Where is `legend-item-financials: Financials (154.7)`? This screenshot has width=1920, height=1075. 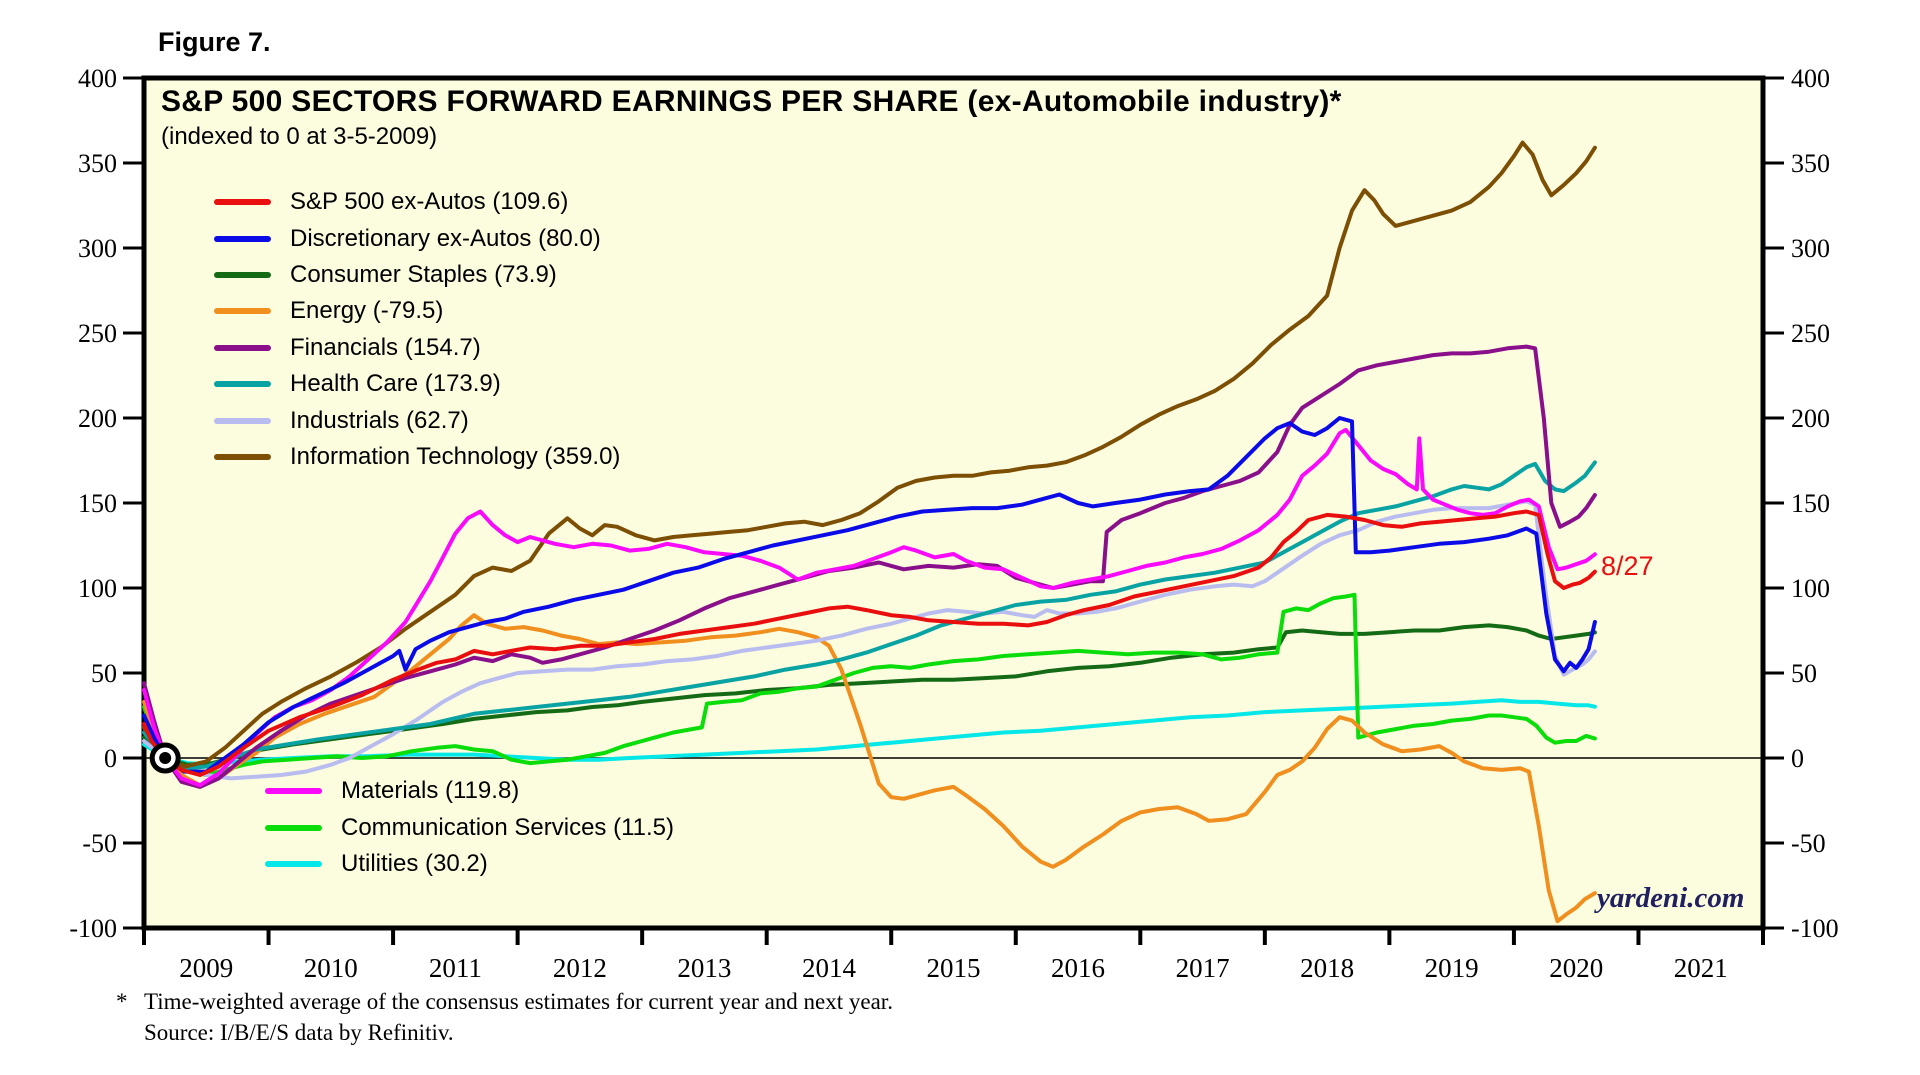
legend-item-financials: Financials (154.7) is located at coordinates (417, 348).